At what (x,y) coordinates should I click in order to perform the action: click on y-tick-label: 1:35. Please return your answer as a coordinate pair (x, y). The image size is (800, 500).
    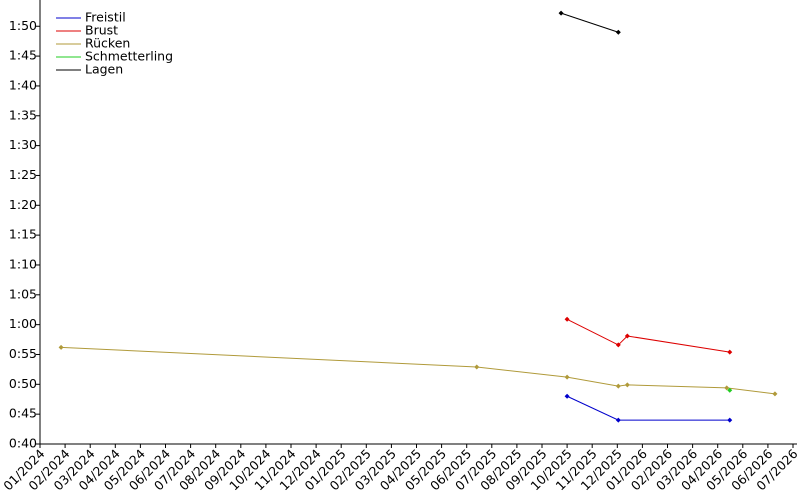
    Looking at the image, I should click on (23, 114).